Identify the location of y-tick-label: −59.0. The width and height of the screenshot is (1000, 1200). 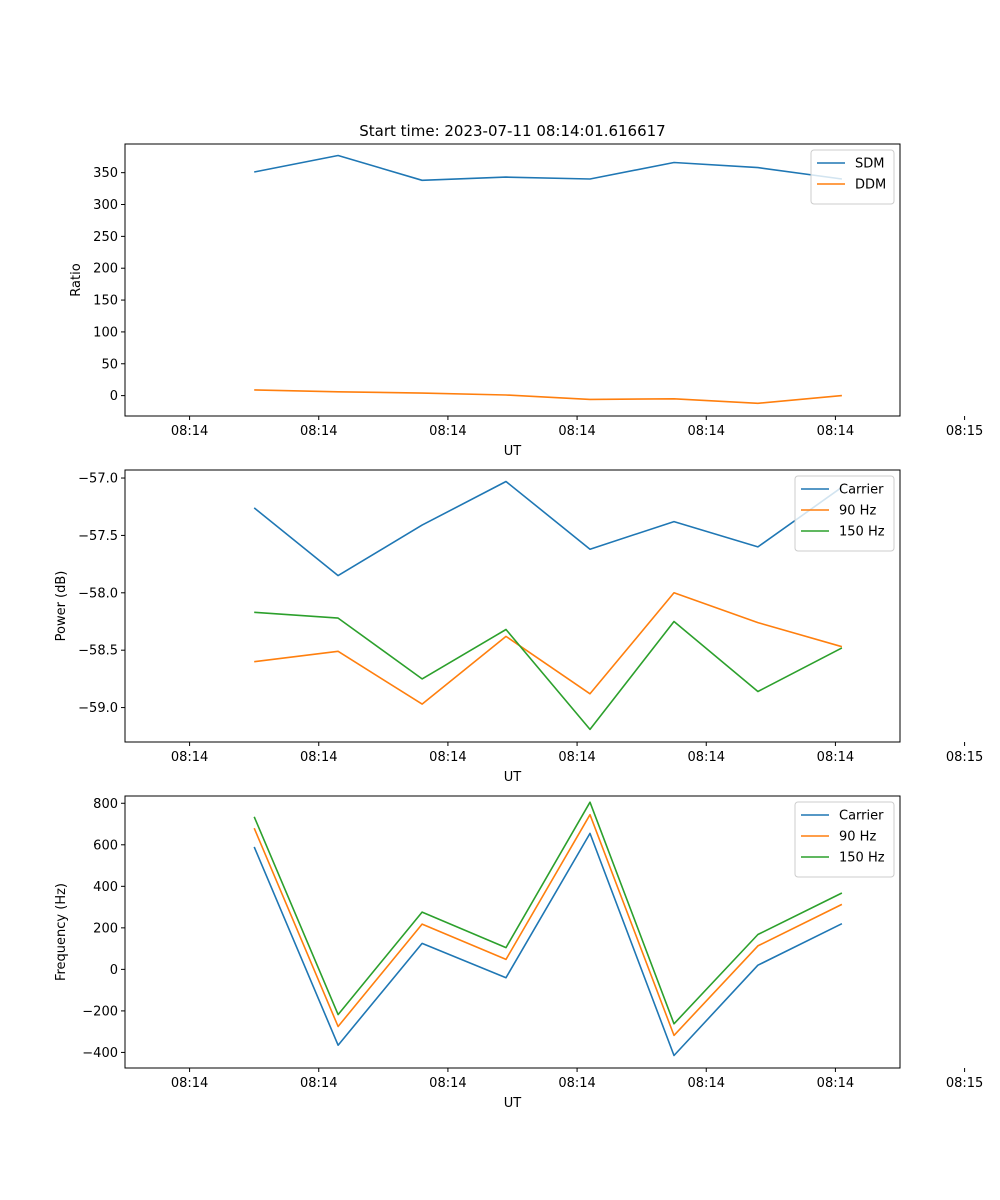
(98, 708).